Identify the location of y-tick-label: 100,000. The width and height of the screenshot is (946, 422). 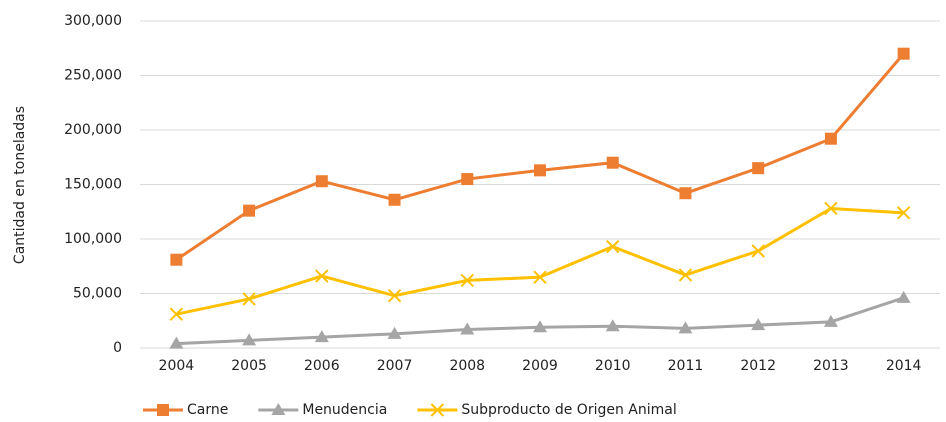
(93, 239).